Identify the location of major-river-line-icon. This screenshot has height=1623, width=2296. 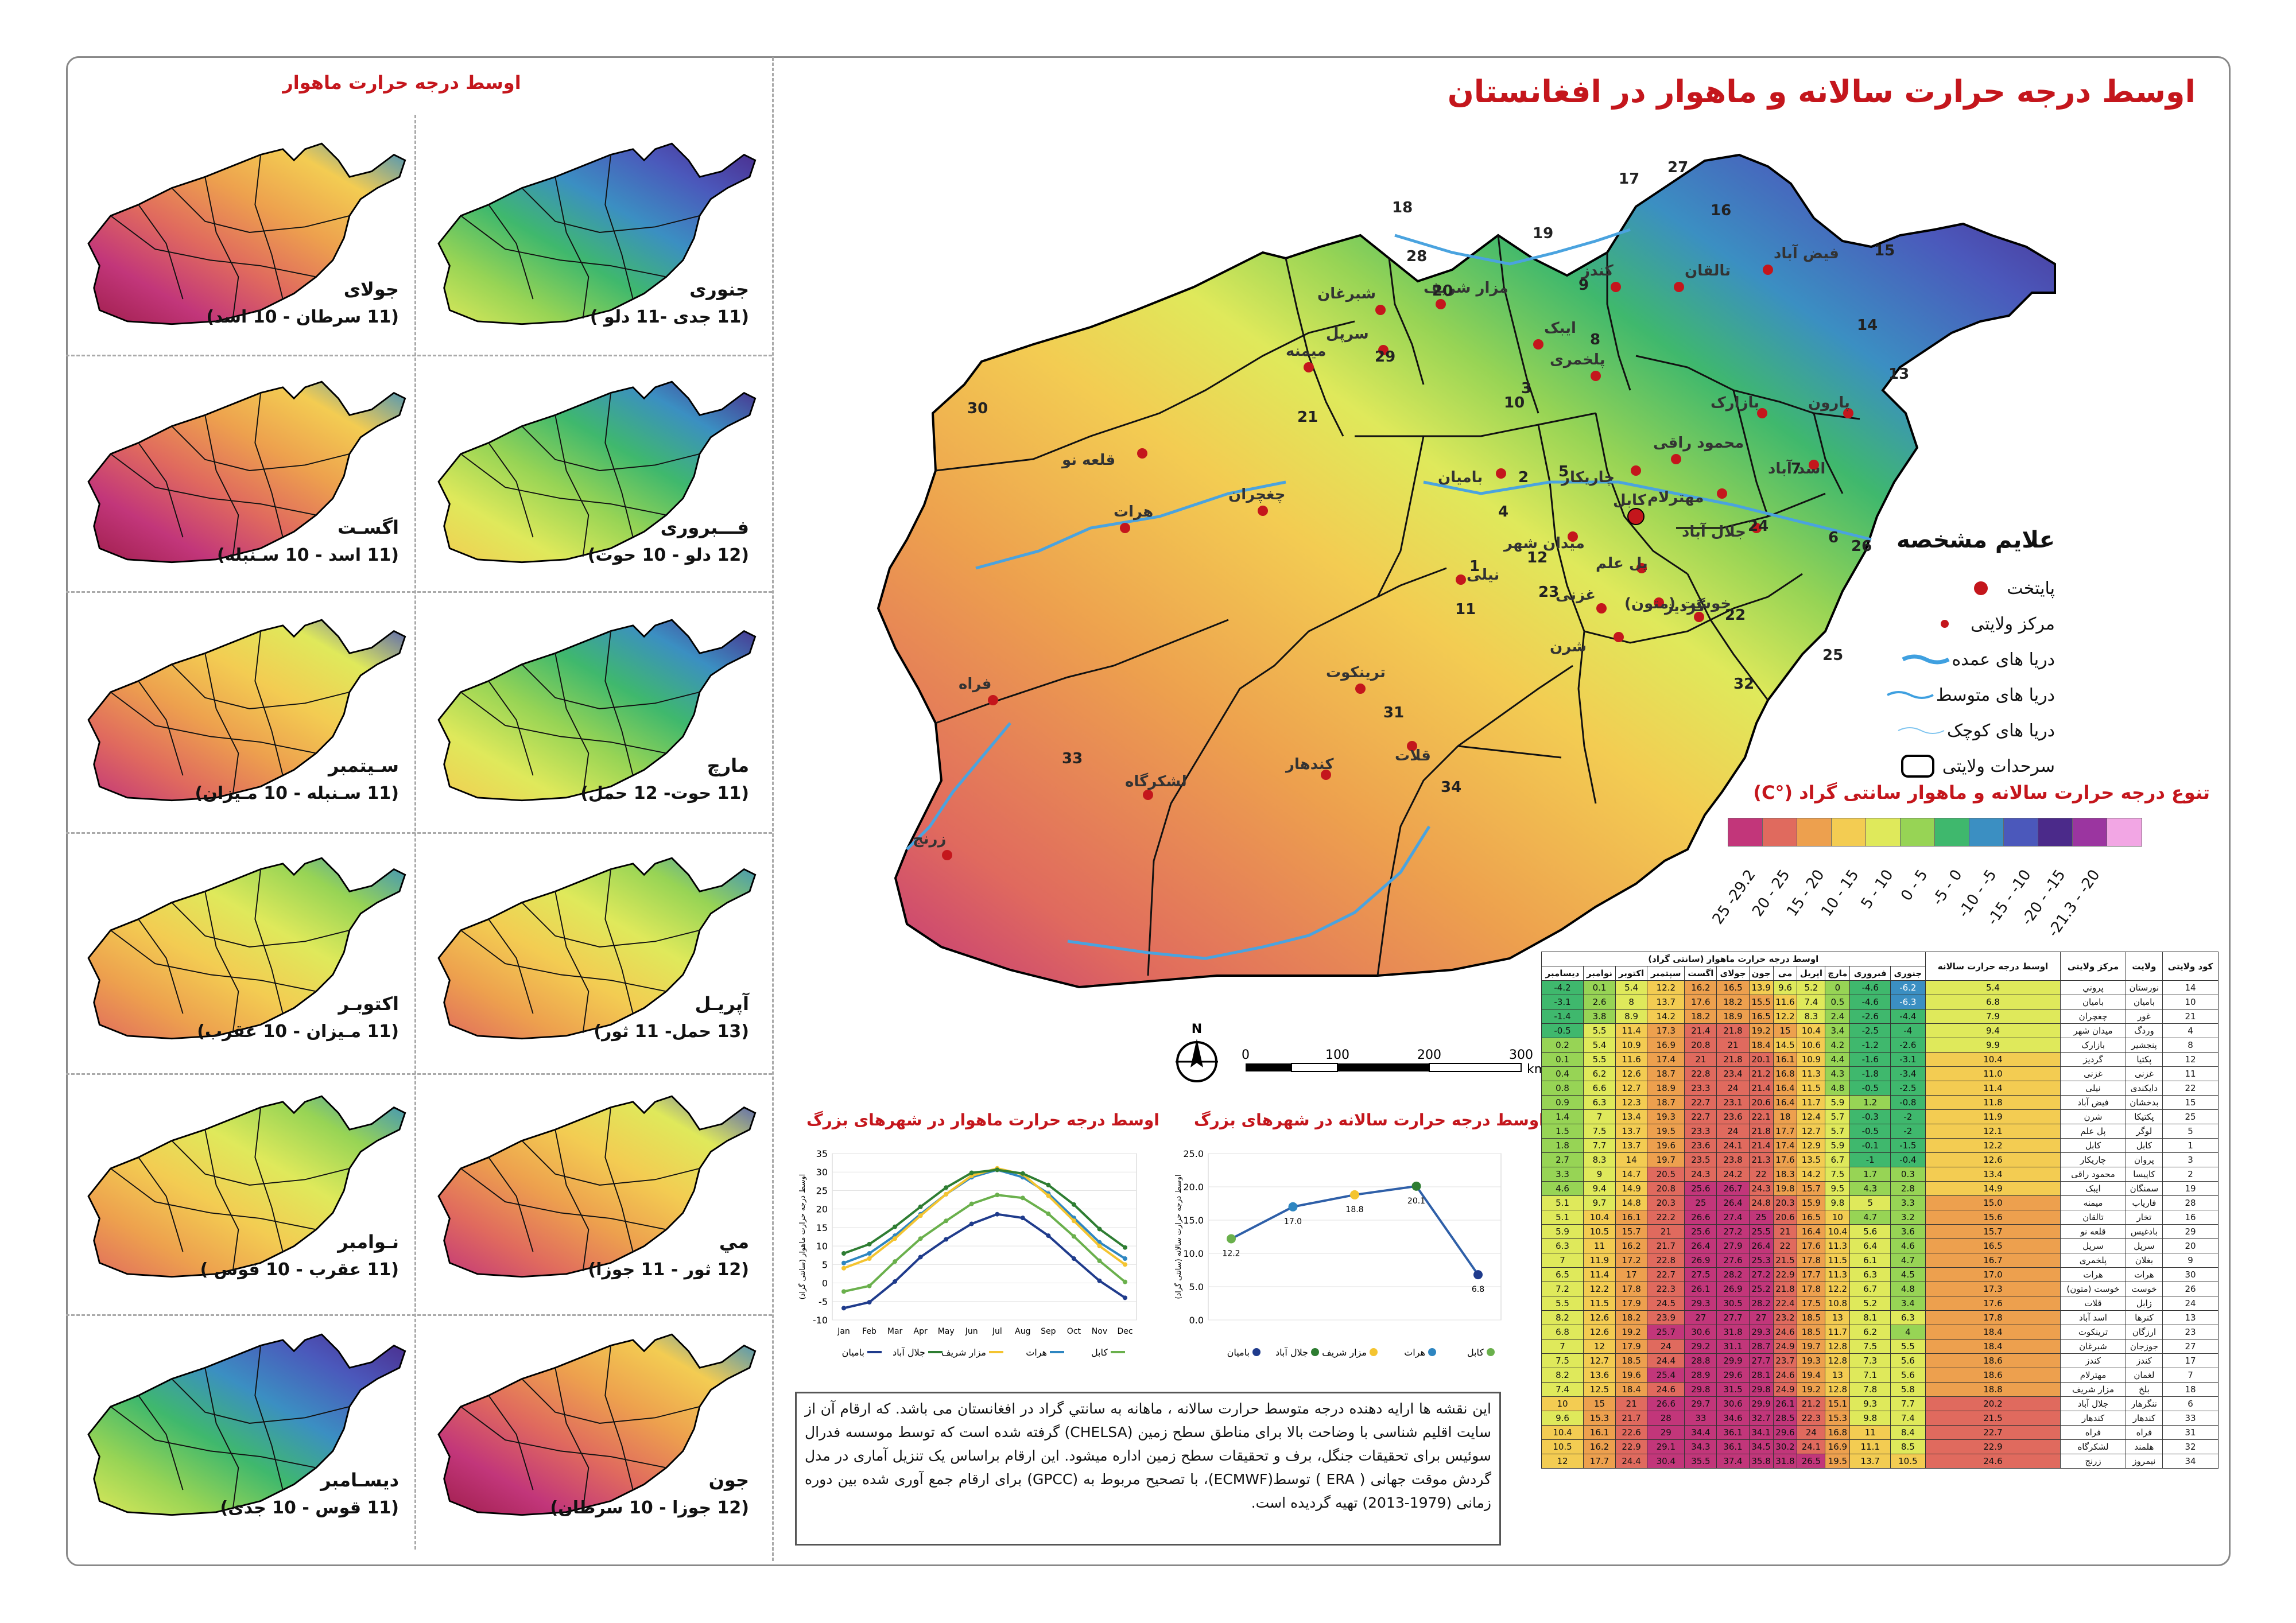
(1926, 659).